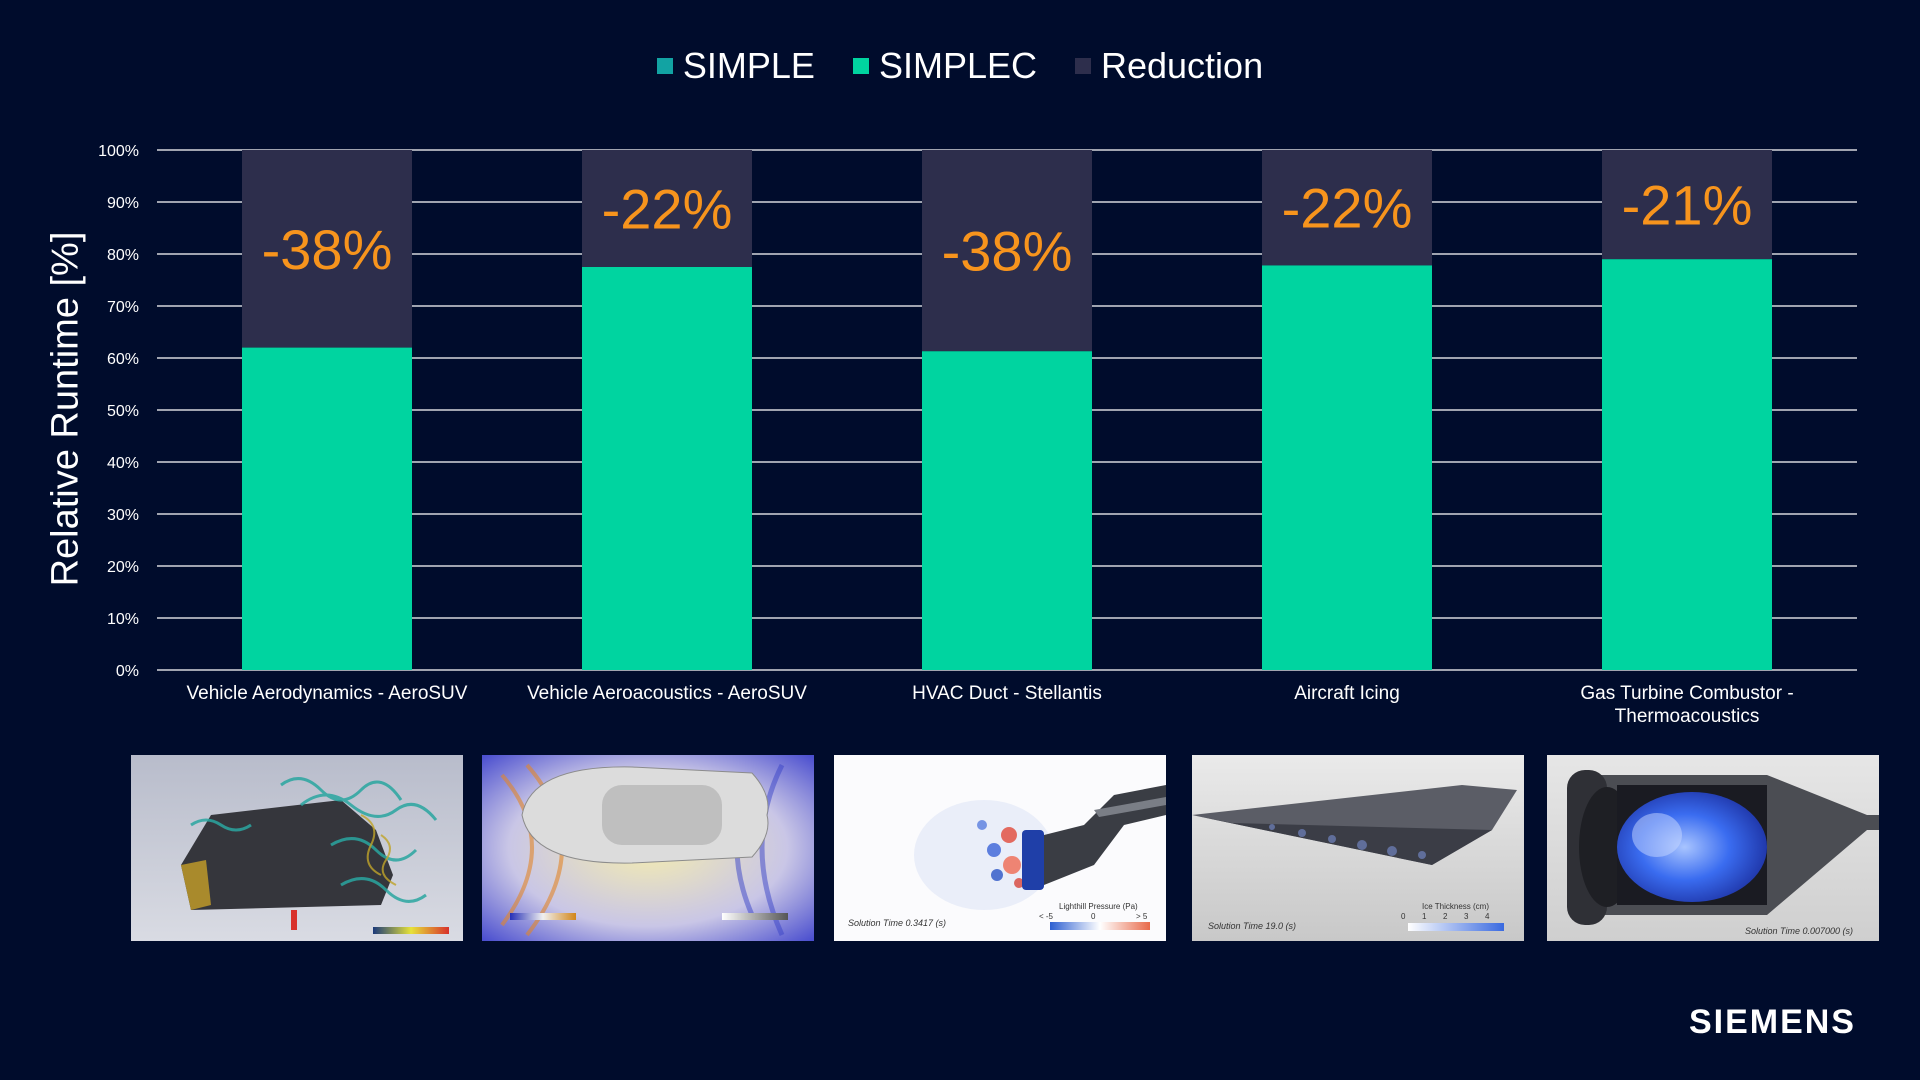 The image size is (1920, 1080). I want to click on legend-item-simple: SIMPLE, so click(735, 66).